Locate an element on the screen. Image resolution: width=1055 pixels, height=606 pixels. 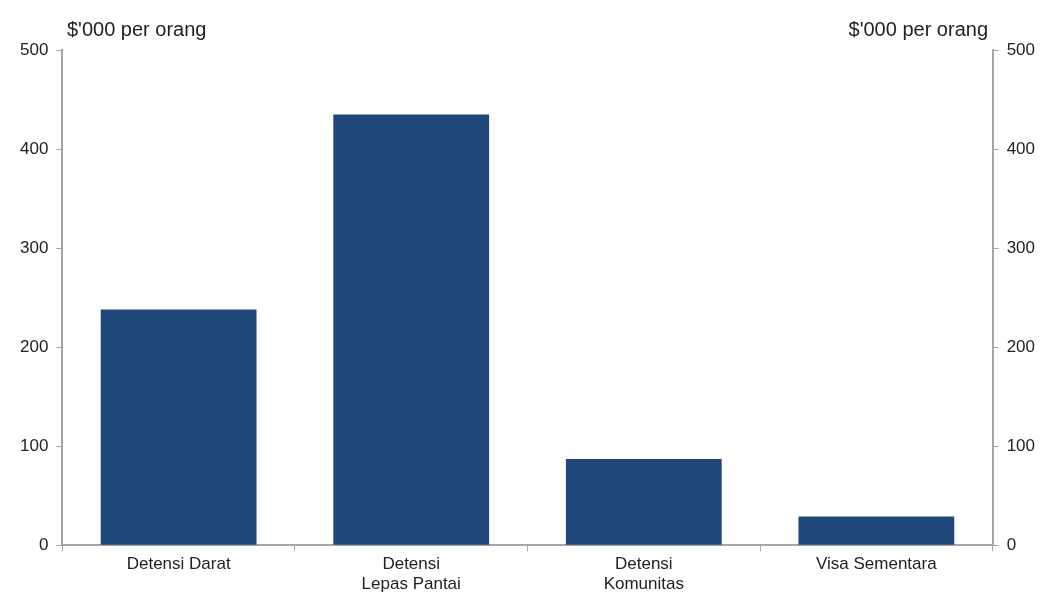
y-tick-label: 0 is located at coordinates (43, 544).